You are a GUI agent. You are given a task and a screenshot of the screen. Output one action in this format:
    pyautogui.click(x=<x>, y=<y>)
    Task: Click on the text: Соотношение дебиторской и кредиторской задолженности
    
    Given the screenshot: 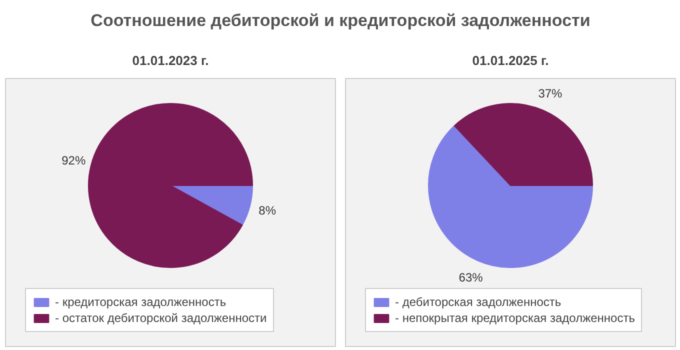 What is the action you would take?
    pyautogui.click(x=340, y=20)
    